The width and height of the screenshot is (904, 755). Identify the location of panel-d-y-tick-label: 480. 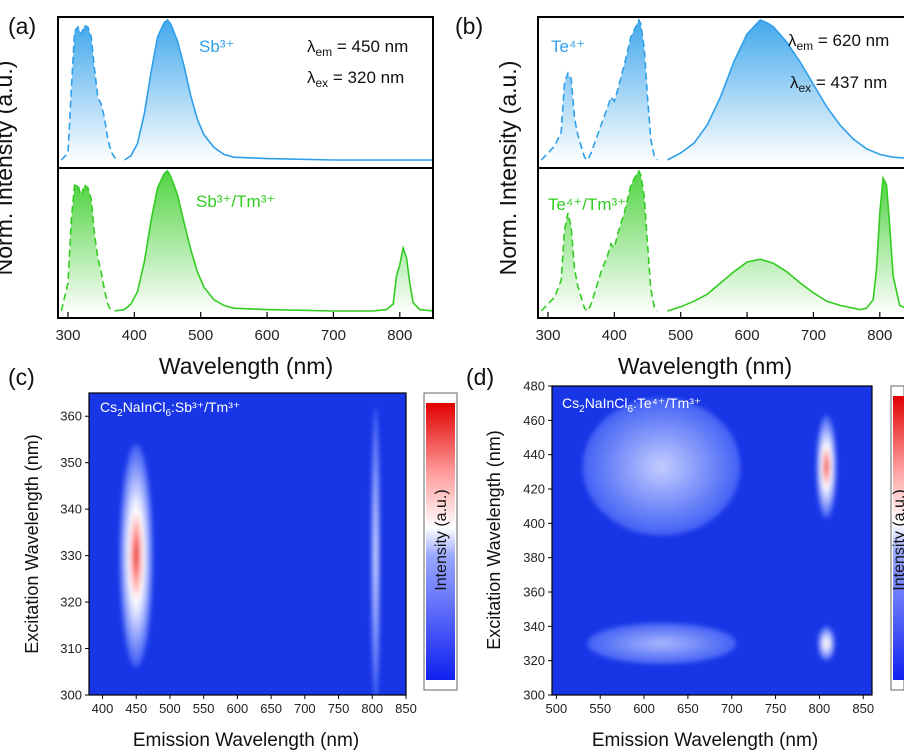
(534, 386).